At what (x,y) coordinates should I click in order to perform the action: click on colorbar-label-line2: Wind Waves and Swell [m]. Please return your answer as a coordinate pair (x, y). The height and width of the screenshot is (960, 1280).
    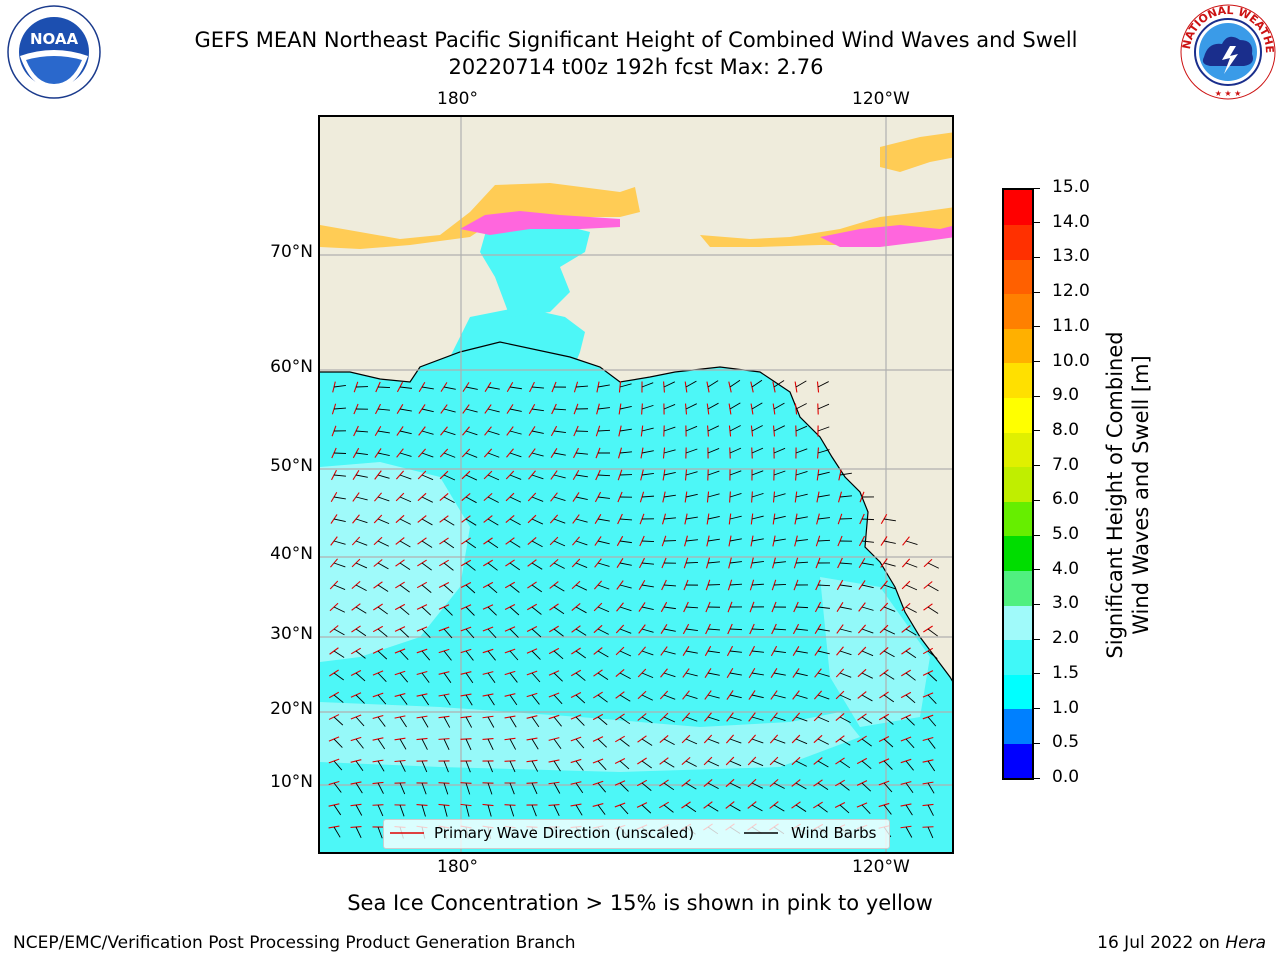
    Looking at the image, I should click on (1141, 495).